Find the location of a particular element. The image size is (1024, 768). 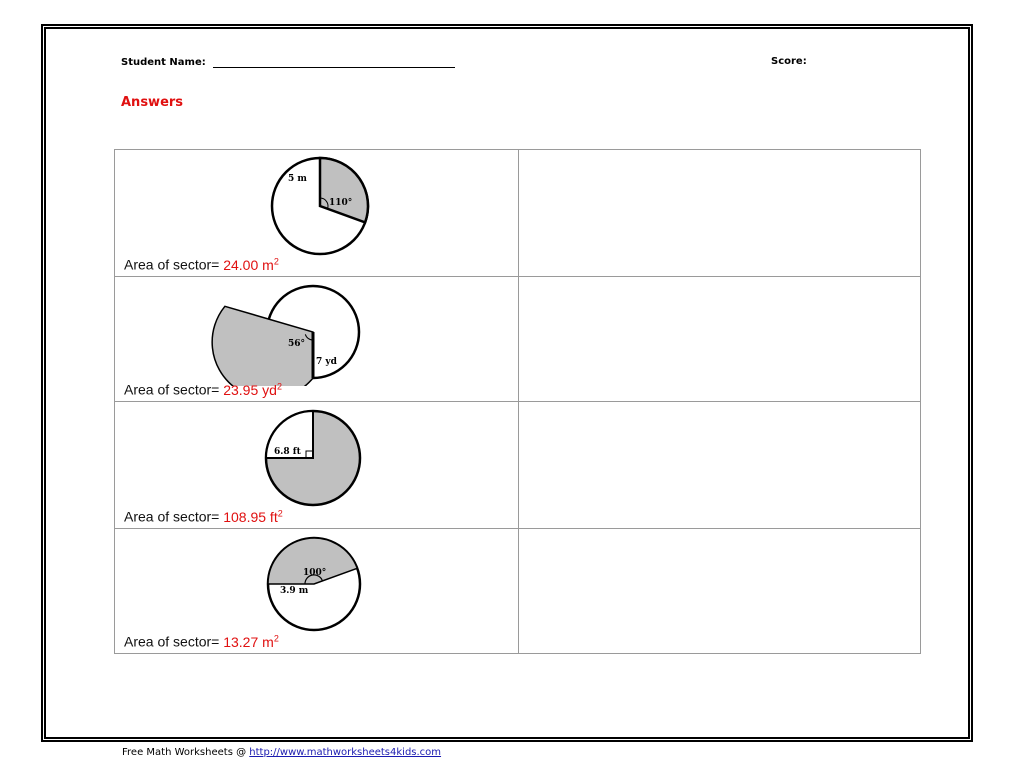

area-value: 24.00 m2 is located at coordinates (251, 264).